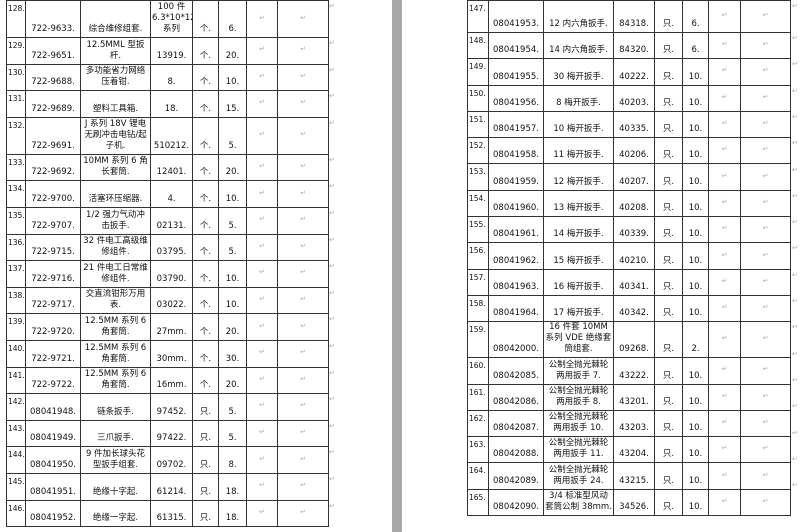 This screenshot has height=532, width=800. Describe the element at coordinates (478, 502) in the screenshot. I see `row-index: 165.` at that location.